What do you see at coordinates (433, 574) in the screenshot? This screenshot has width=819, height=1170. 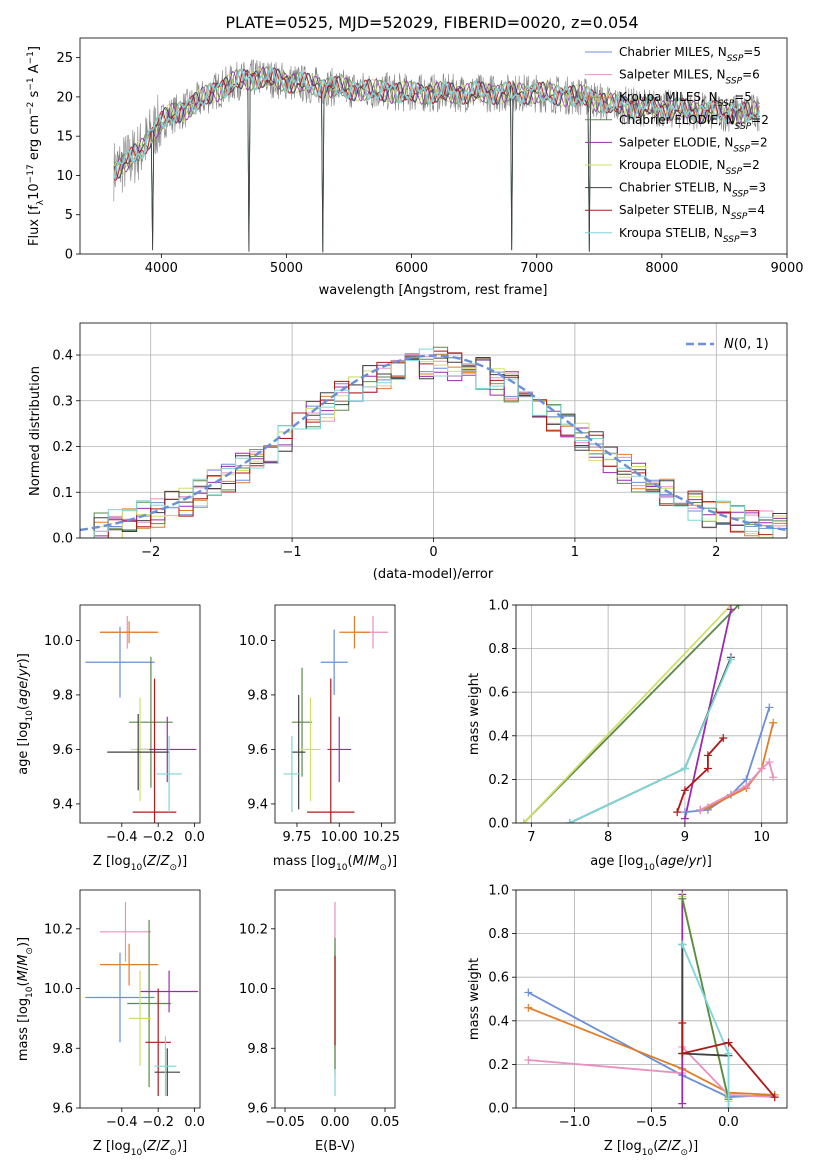 I see `x-axis-label: (data-model)/error` at bounding box center [433, 574].